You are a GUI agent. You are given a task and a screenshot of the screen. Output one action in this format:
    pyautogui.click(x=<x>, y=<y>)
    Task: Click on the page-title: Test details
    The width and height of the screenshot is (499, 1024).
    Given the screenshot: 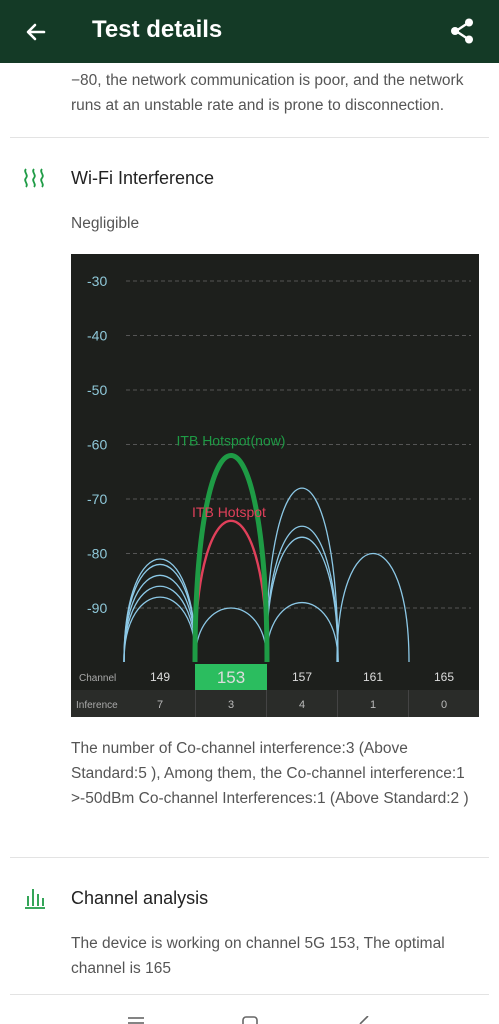 What is the action you would take?
    pyautogui.click(x=157, y=29)
    